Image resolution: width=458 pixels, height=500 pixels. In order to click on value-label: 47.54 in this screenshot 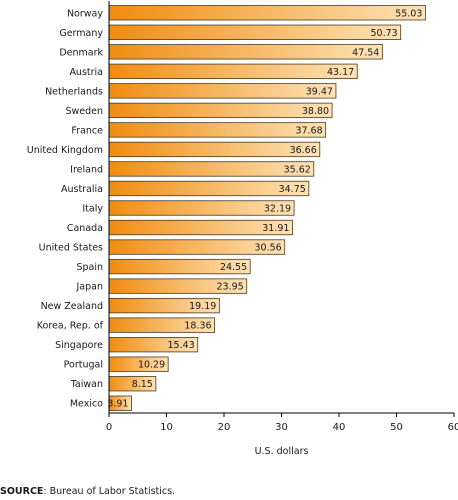, I will do `click(365, 52)`.